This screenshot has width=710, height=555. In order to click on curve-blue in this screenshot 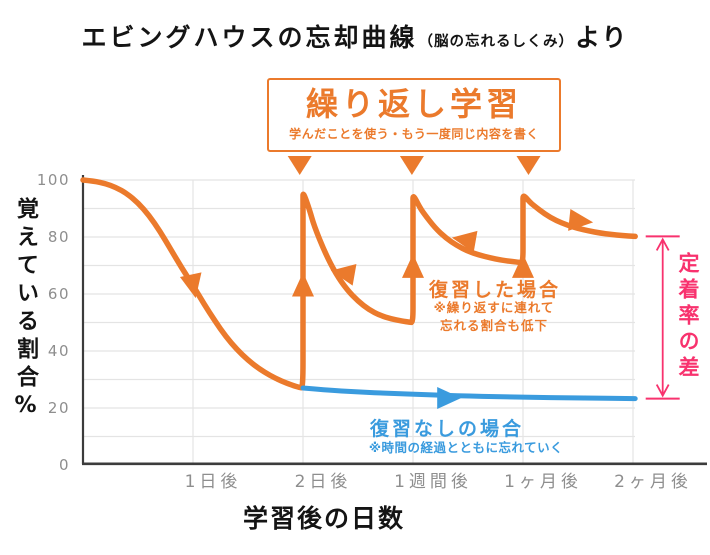, I will do `click(469, 393)`.